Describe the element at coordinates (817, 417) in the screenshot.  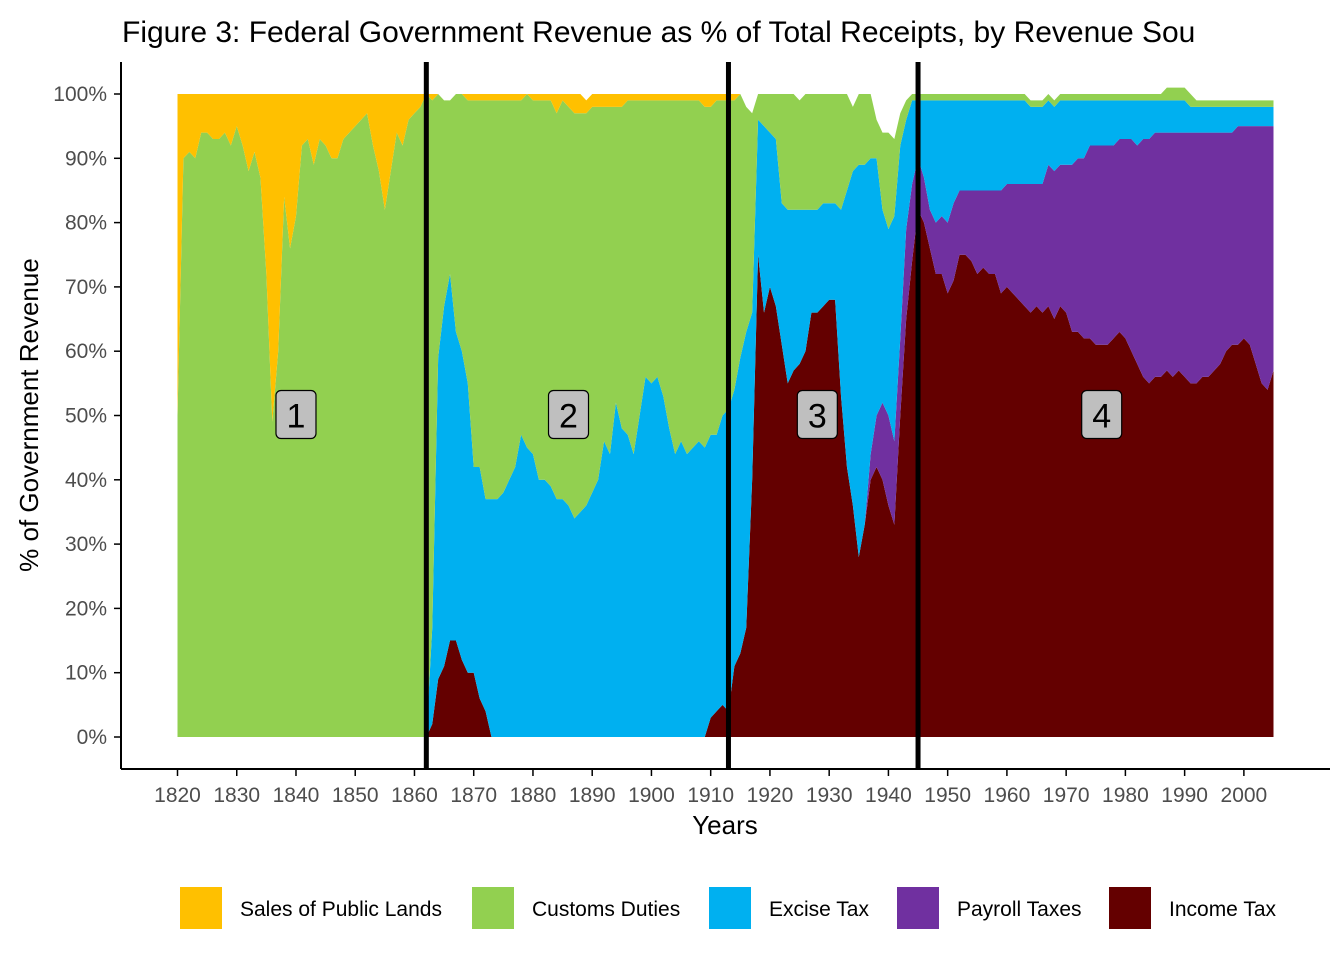
I see `era-label-text: 3` at that location.